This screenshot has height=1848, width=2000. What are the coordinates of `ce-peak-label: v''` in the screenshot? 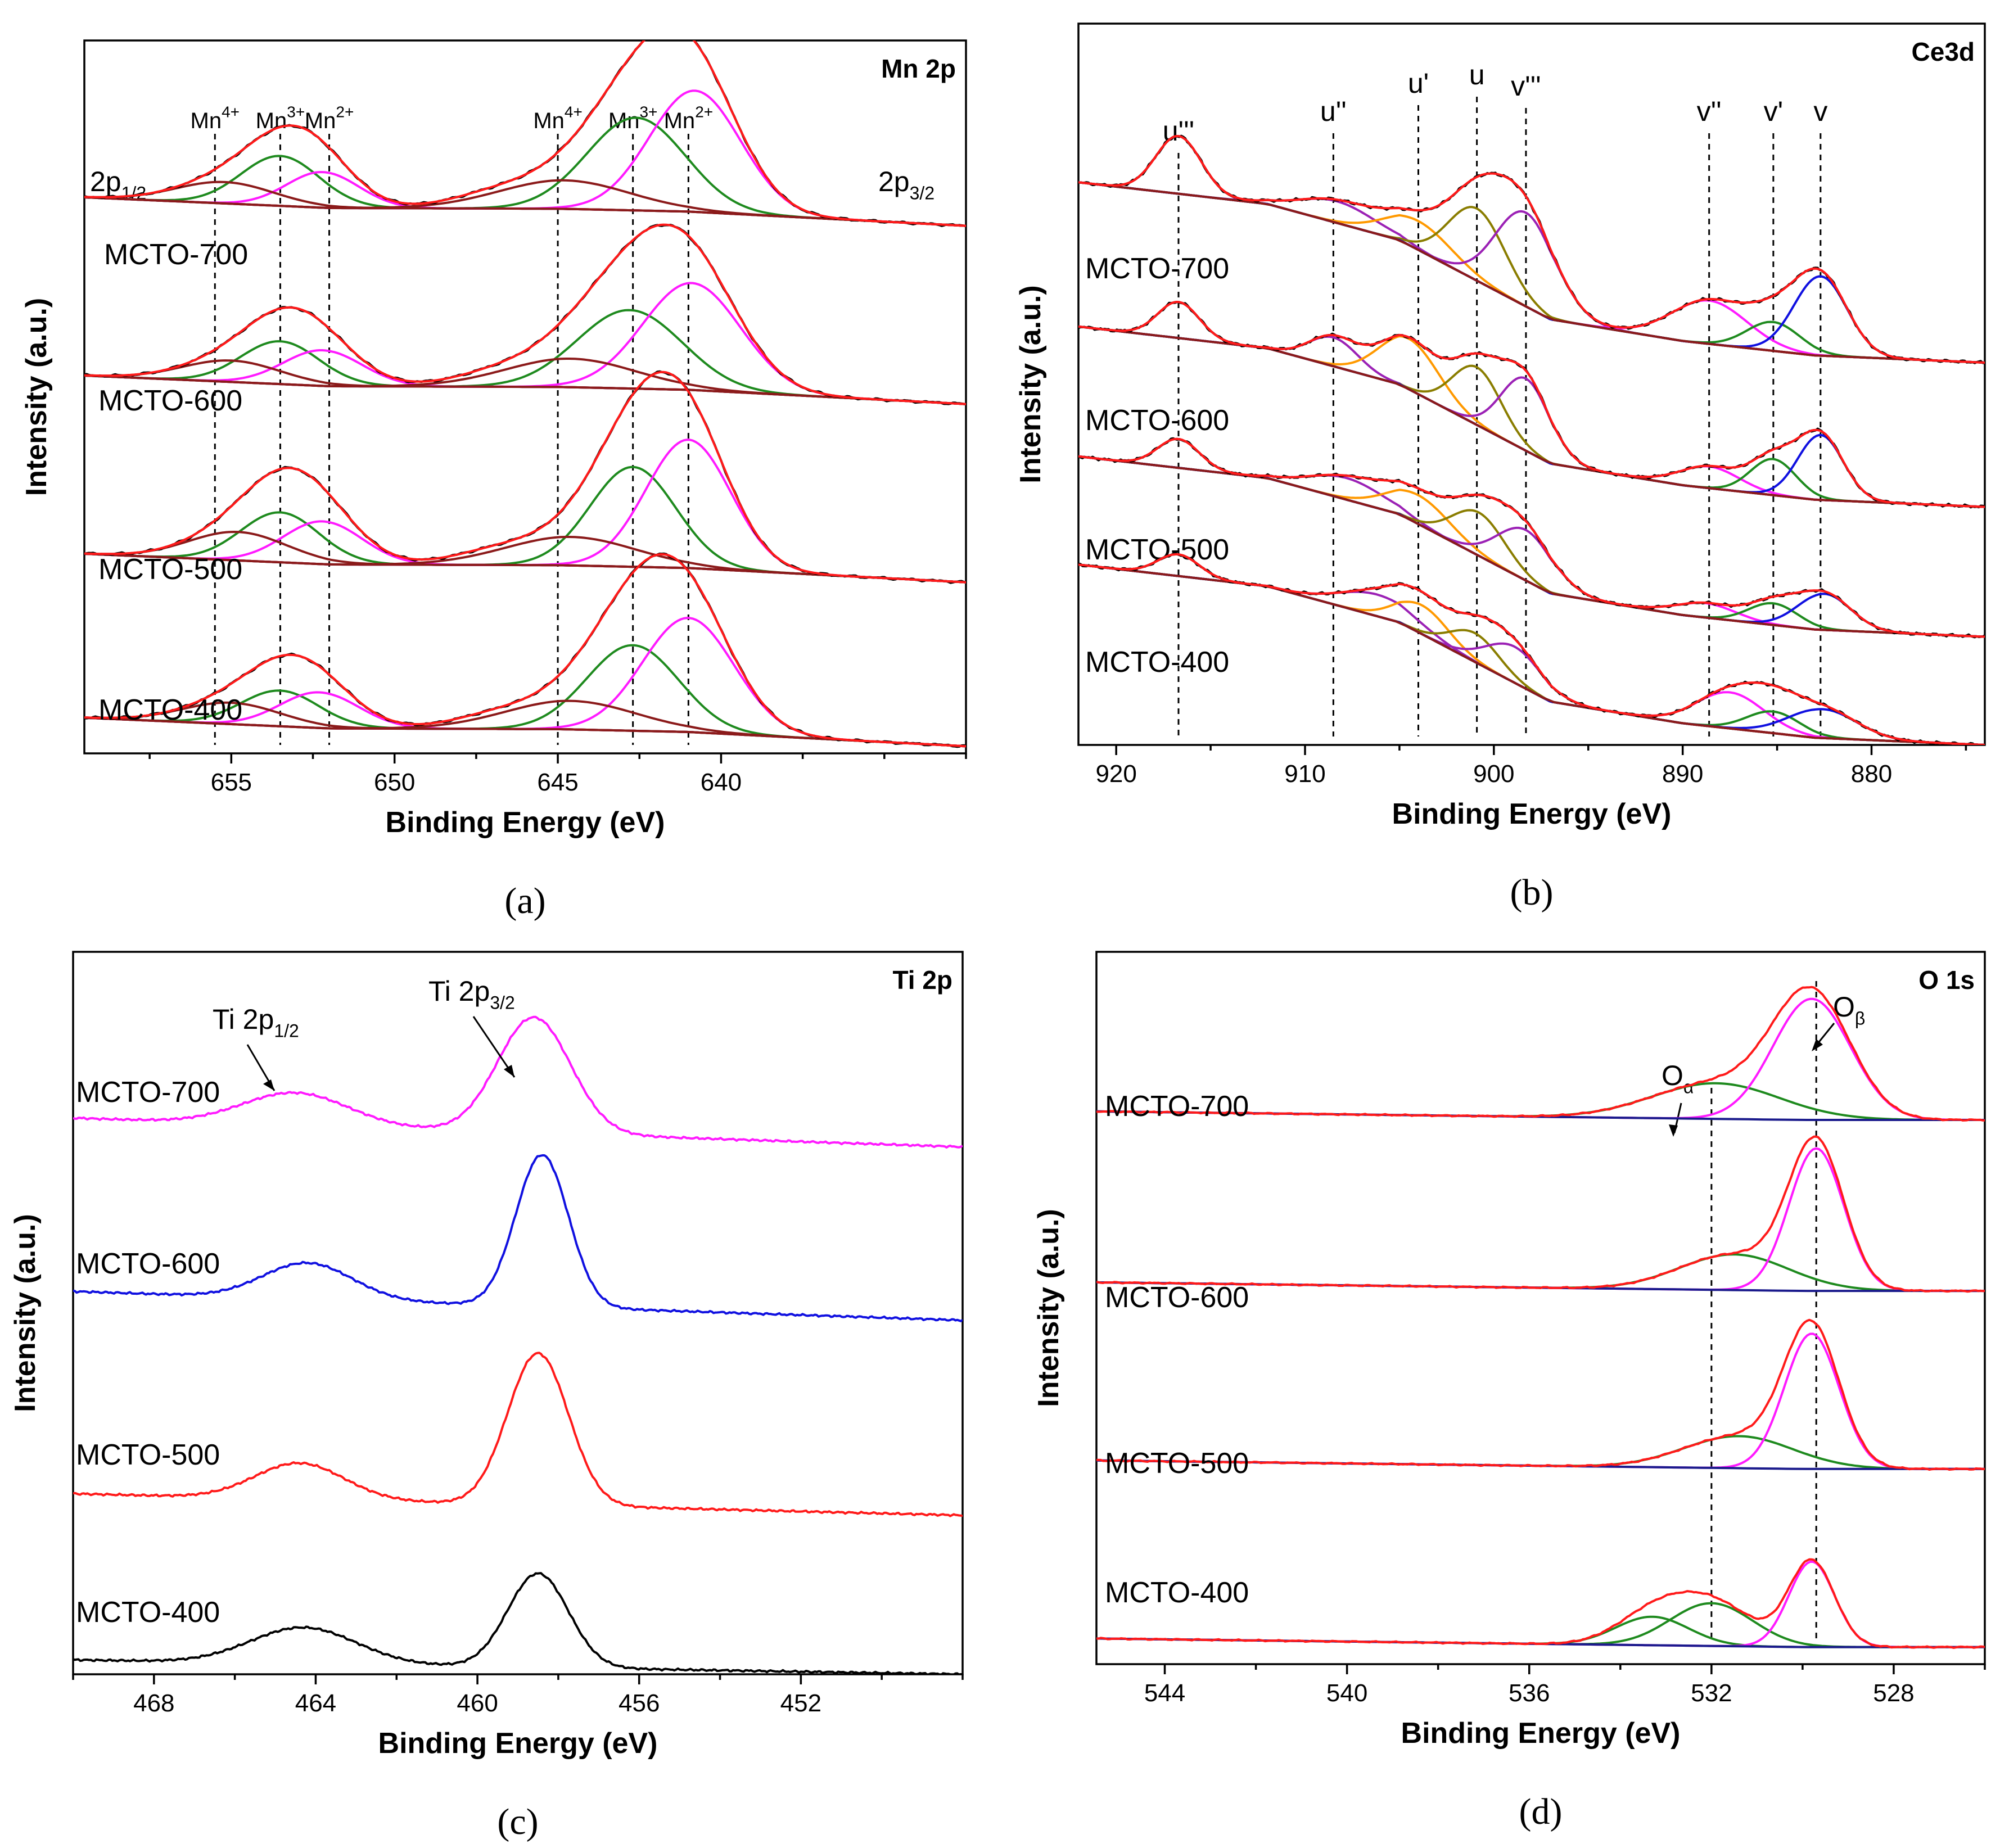 It's located at (1709, 111).